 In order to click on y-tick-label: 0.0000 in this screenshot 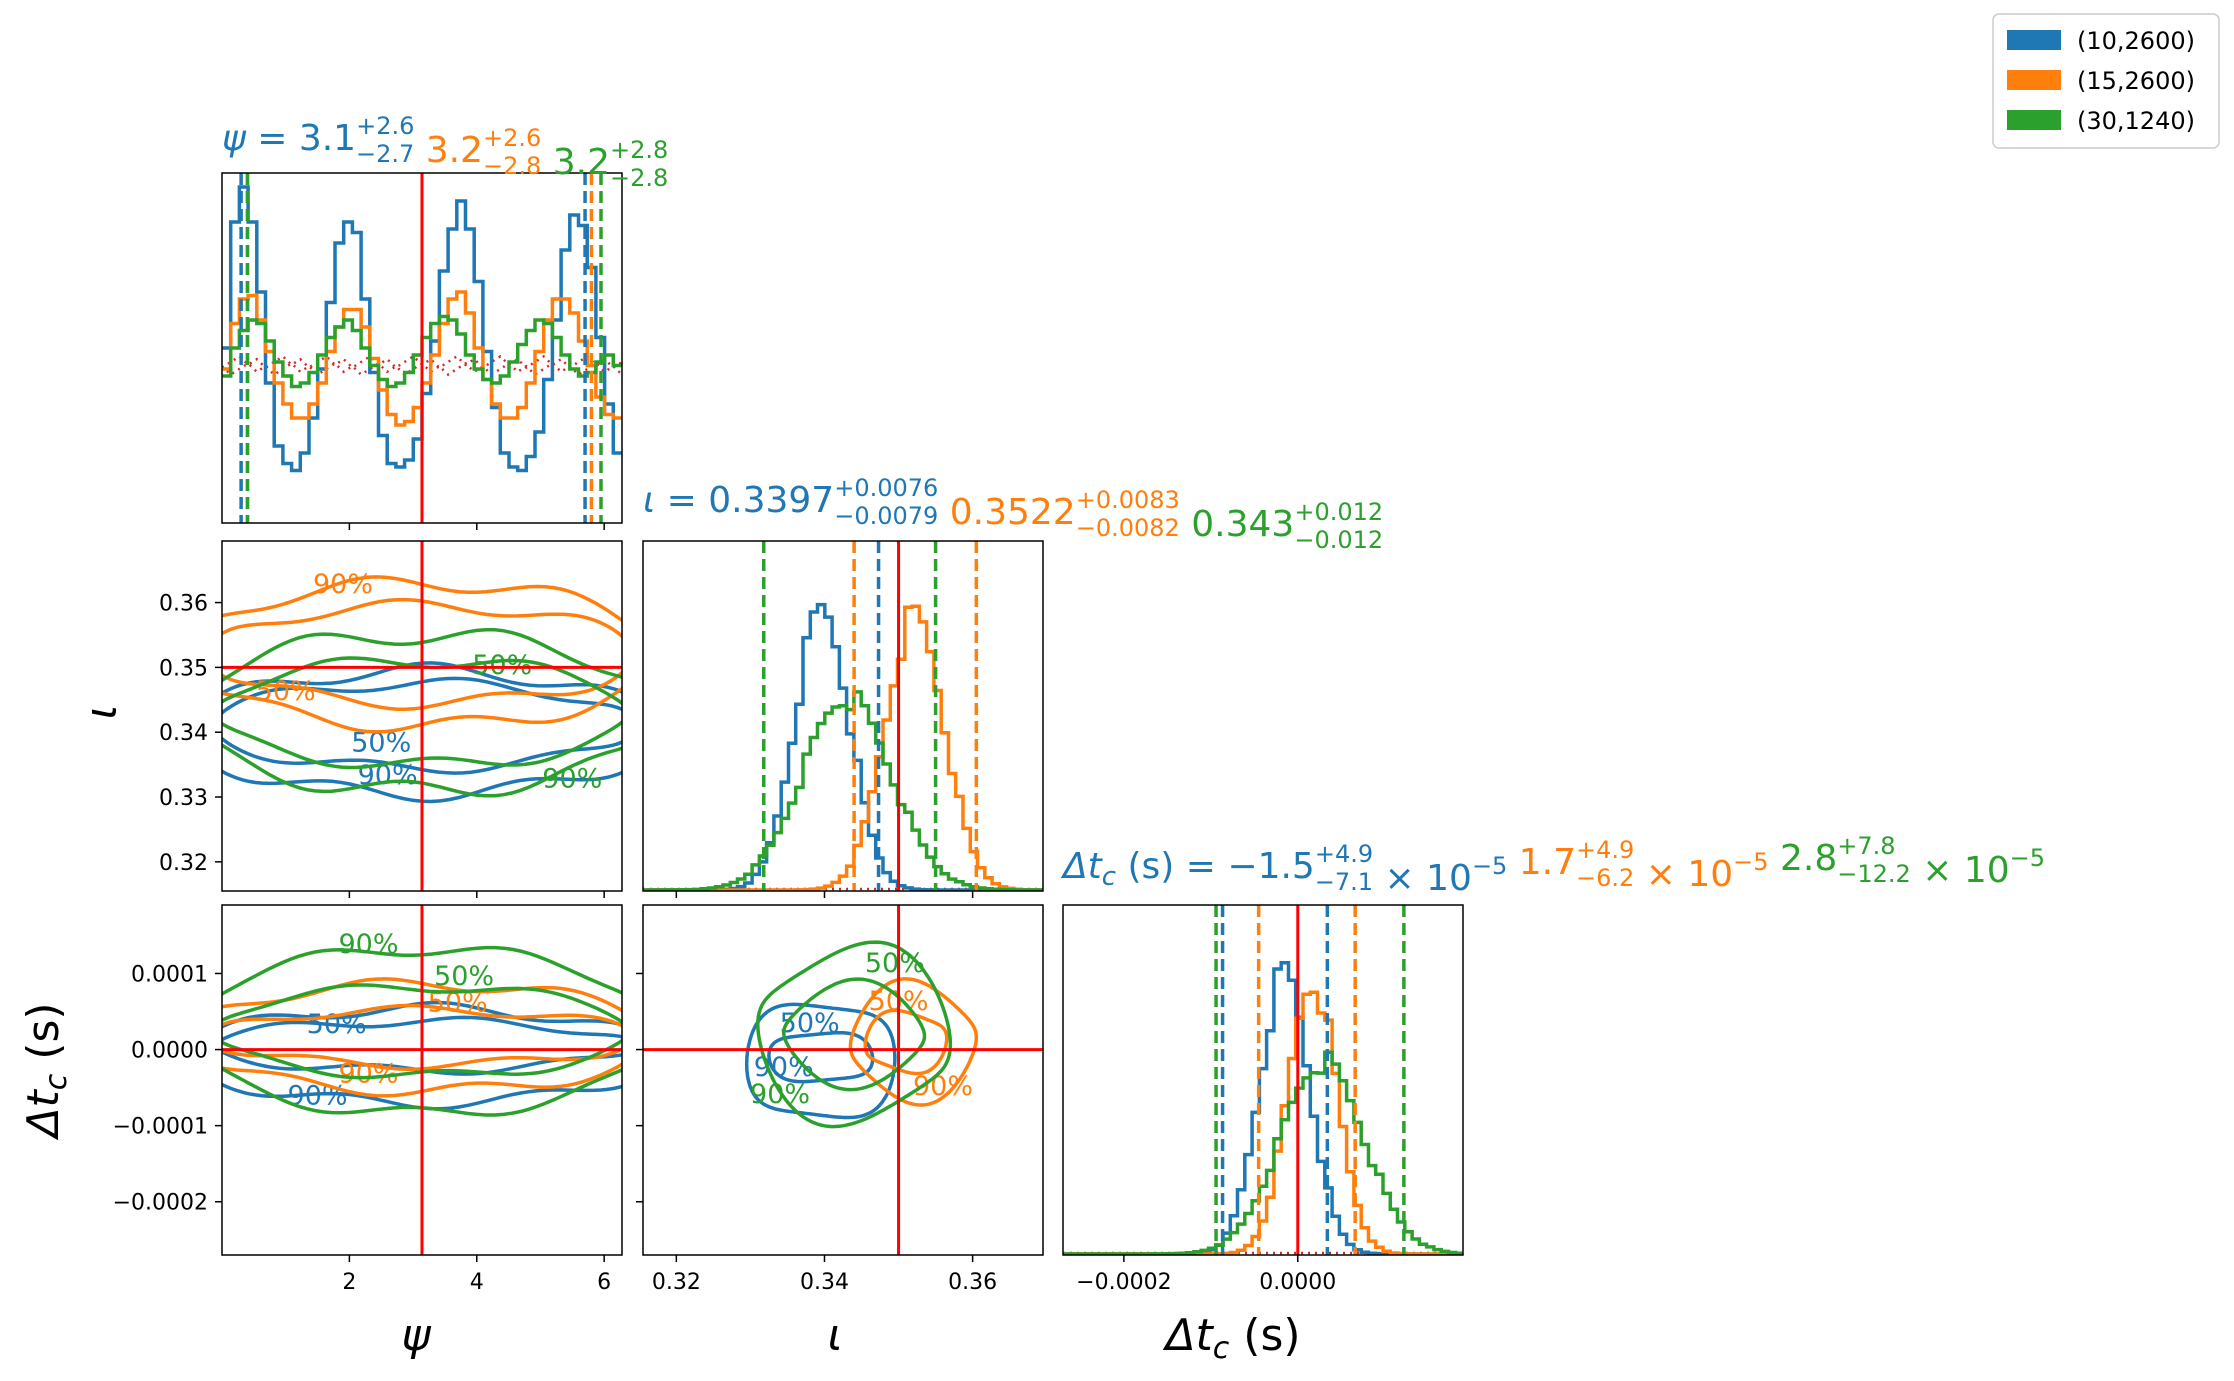, I will do `click(169, 1051)`.